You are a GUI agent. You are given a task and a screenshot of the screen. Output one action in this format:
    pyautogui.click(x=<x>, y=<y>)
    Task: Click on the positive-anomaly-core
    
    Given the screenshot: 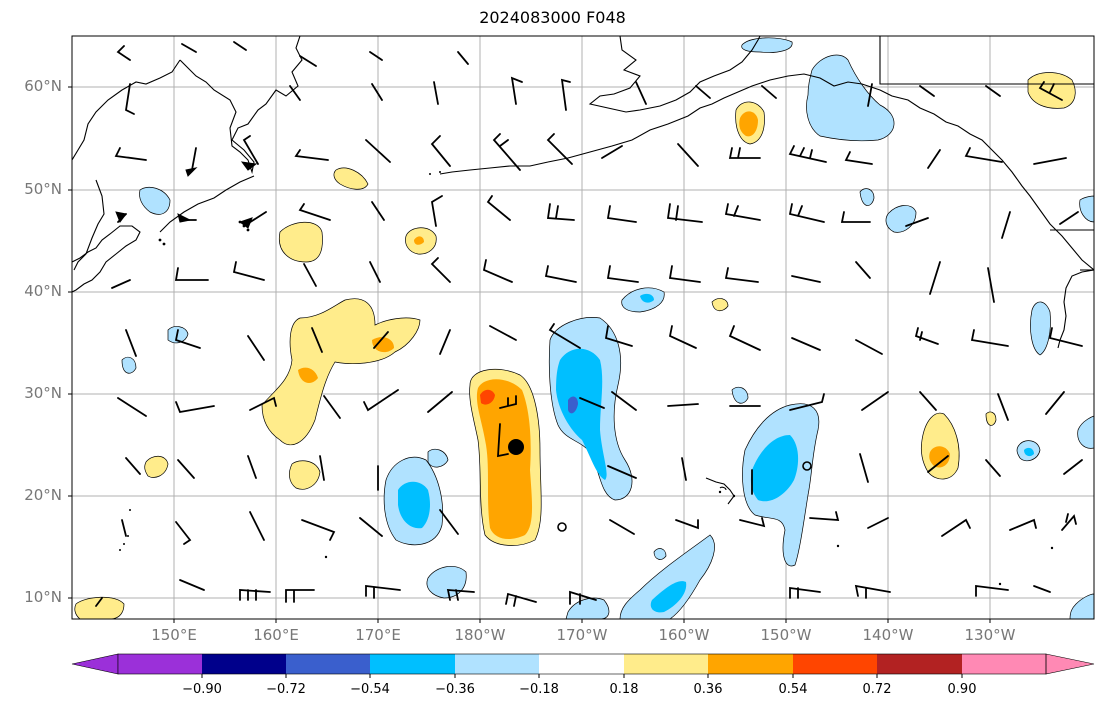 What is the action you would take?
    pyautogui.click(x=504, y=459)
    